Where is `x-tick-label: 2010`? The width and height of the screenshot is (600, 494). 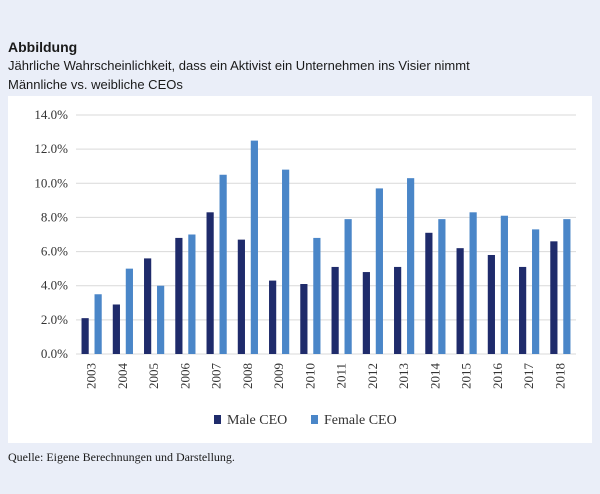 x-tick-label: 2010 is located at coordinates (309, 376).